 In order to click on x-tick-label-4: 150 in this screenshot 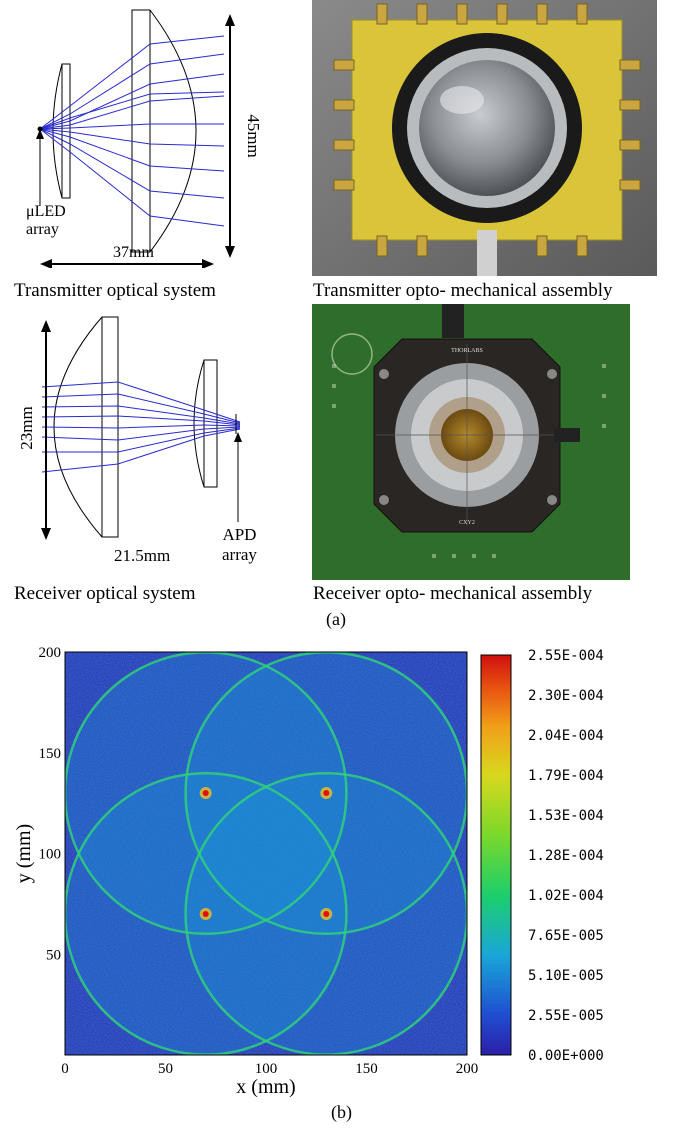, I will do `click(366, 1069)`.